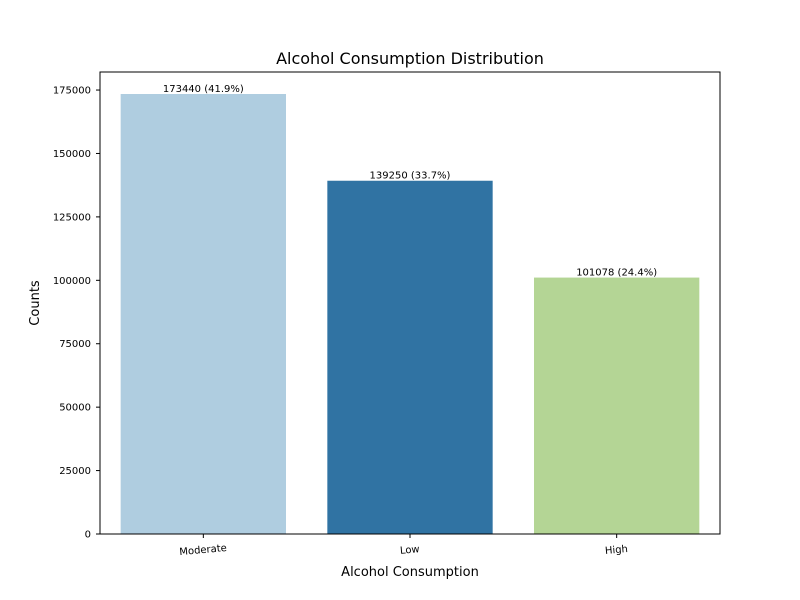  What do you see at coordinates (88, 535) in the screenshot?
I see `y-tick-label: 0` at bounding box center [88, 535].